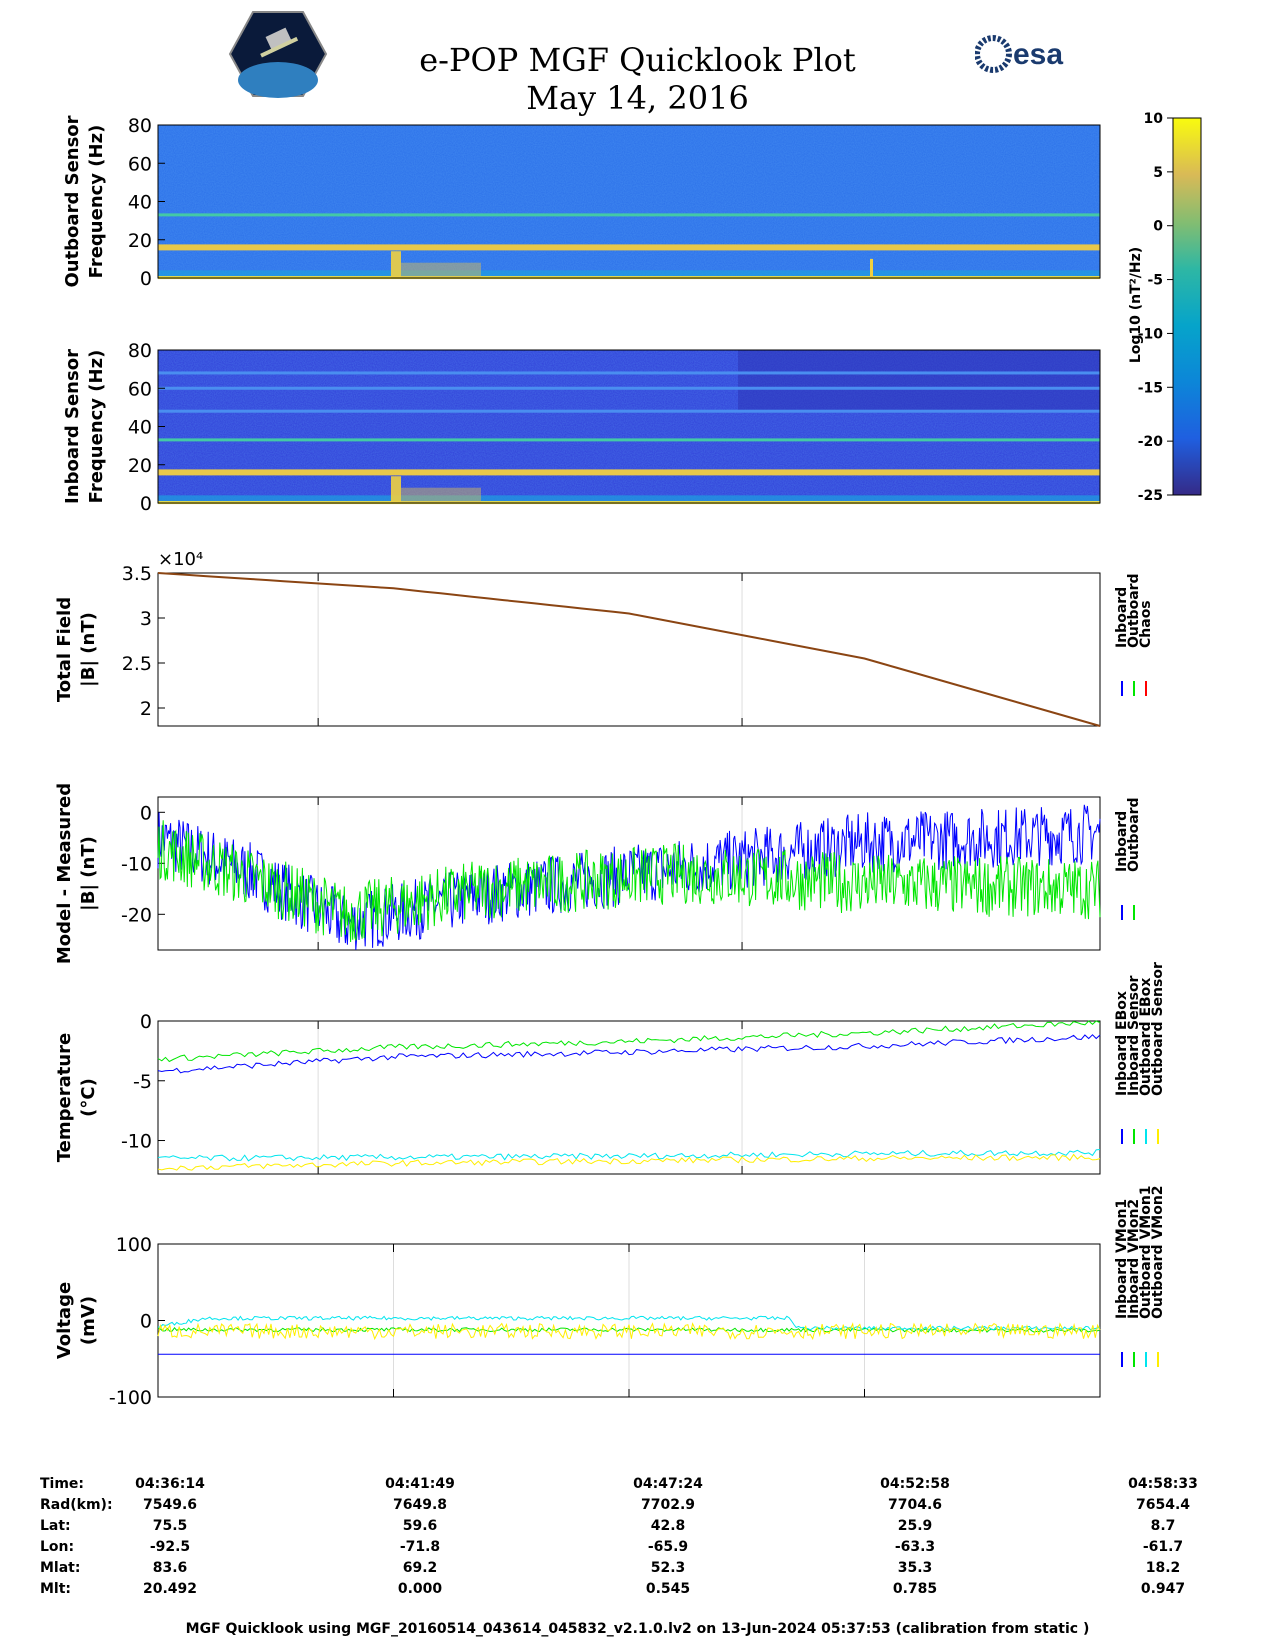 This screenshot has height=1650, width=1275. Describe the element at coordinates (180, 559) in the screenshot. I see `y-multiplier-label: ×10⁴` at that location.